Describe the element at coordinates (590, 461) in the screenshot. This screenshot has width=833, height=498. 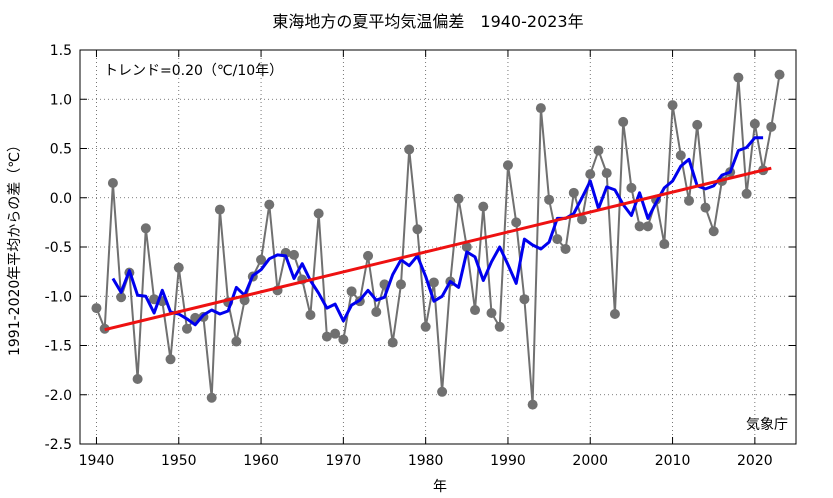
I see `x-tick-label: 2000` at that location.